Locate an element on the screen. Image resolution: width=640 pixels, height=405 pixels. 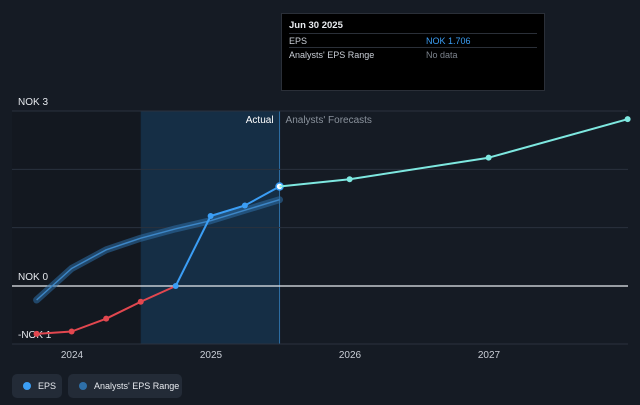
legend-item-range: Analysts' EPS Range is located at coordinates (125, 386).